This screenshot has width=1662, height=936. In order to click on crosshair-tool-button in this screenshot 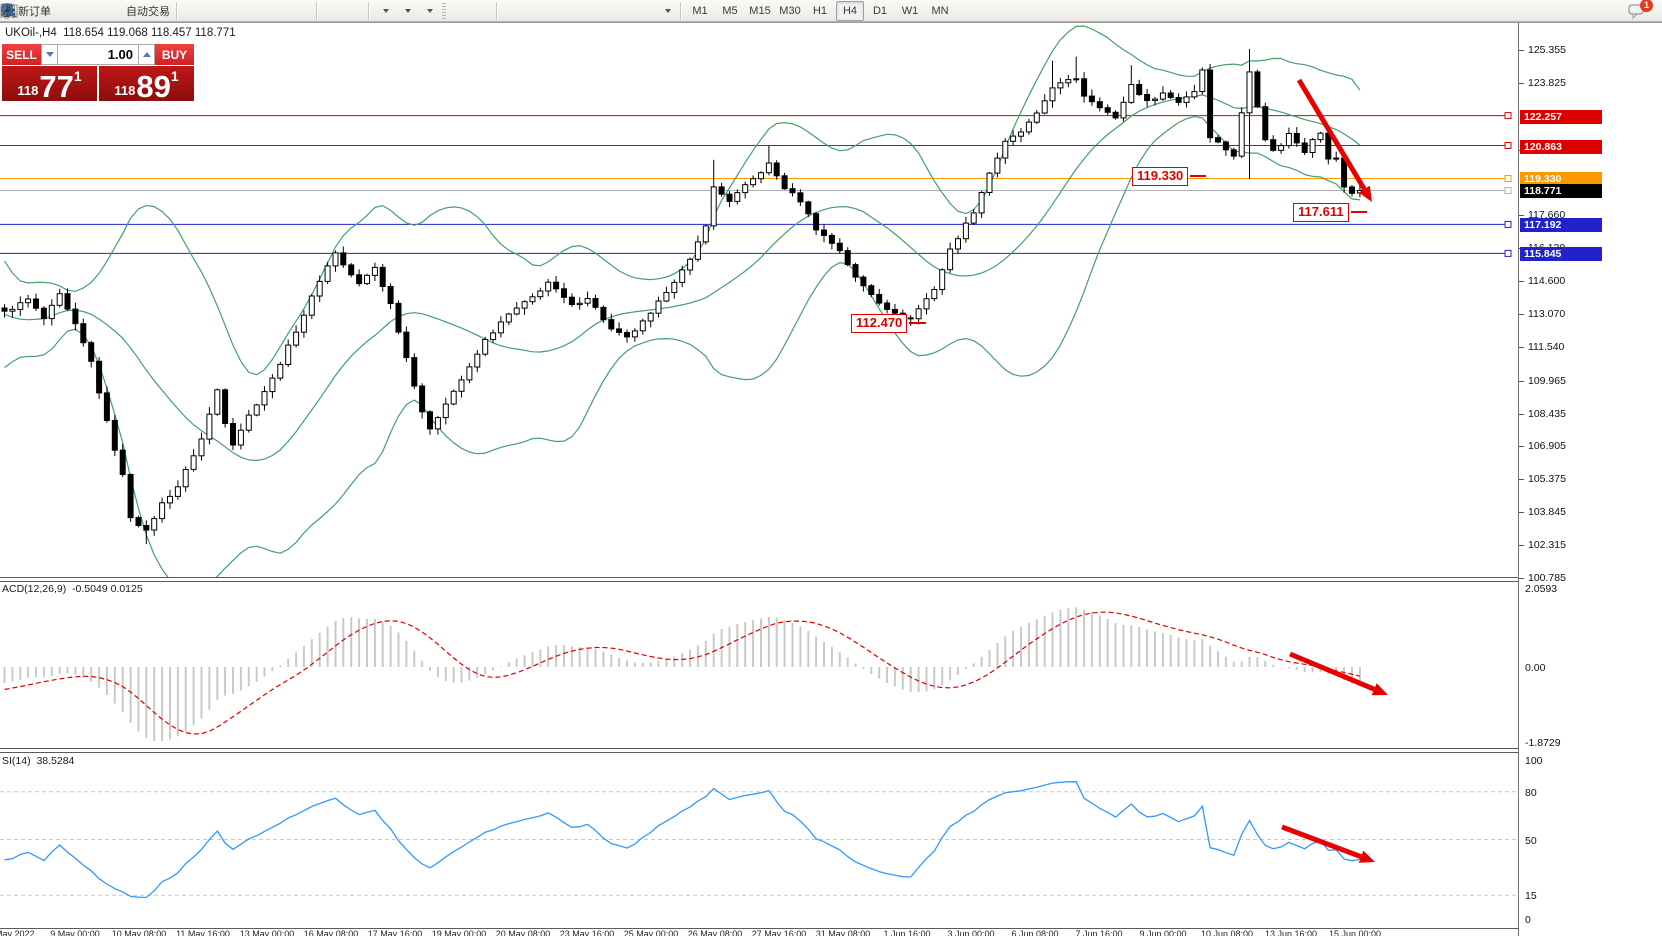, I will do `click(246, 11)`.